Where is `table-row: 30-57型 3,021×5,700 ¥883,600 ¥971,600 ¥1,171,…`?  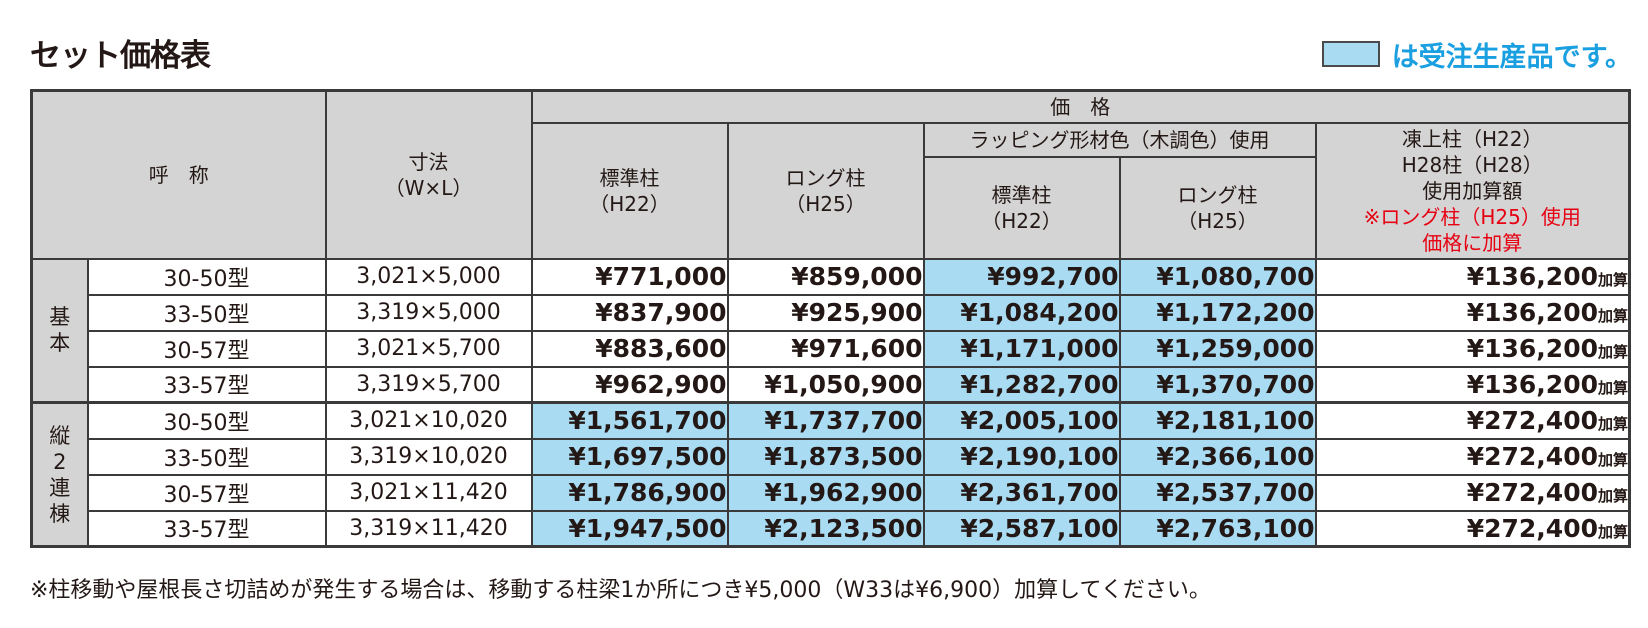 table-row: 30-57型 3,021×5,700 ¥883,600 ¥971,600 ¥1,171,… is located at coordinates (831, 348).